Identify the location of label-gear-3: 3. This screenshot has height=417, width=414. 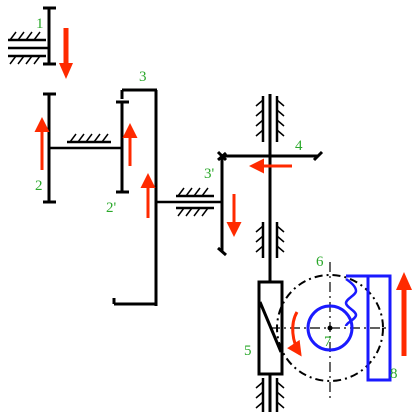
(143, 77).